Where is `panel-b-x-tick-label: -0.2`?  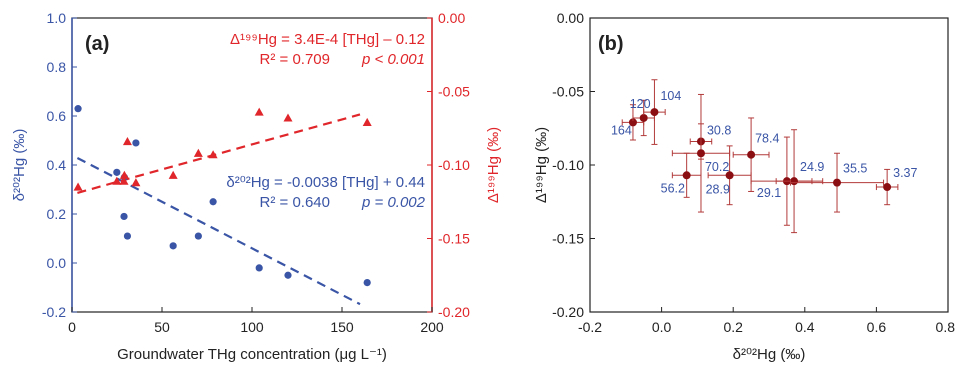
panel-b-x-tick-label: -0.2 is located at coordinates (590, 327).